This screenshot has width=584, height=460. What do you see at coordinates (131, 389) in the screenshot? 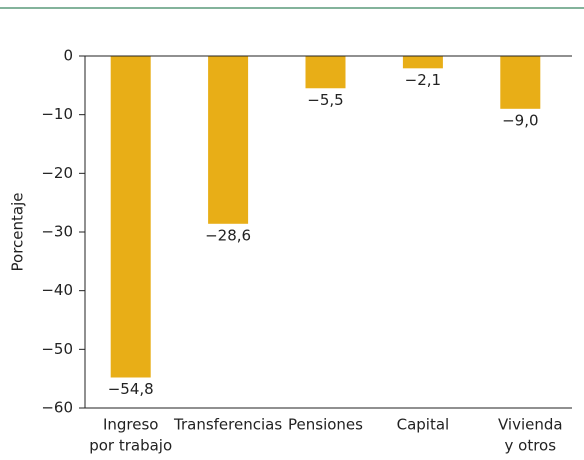
I see `value-label: −54,8` at bounding box center [131, 389].